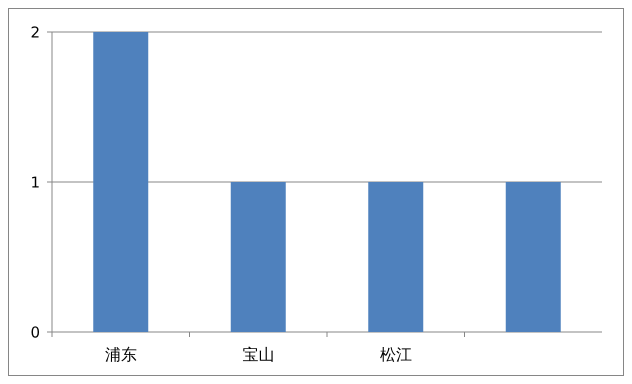 Image resolution: width=632 pixels, height=384 pixels. Describe the element at coordinates (258, 354) in the screenshot. I see `x-tick-label: 宝山` at that location.